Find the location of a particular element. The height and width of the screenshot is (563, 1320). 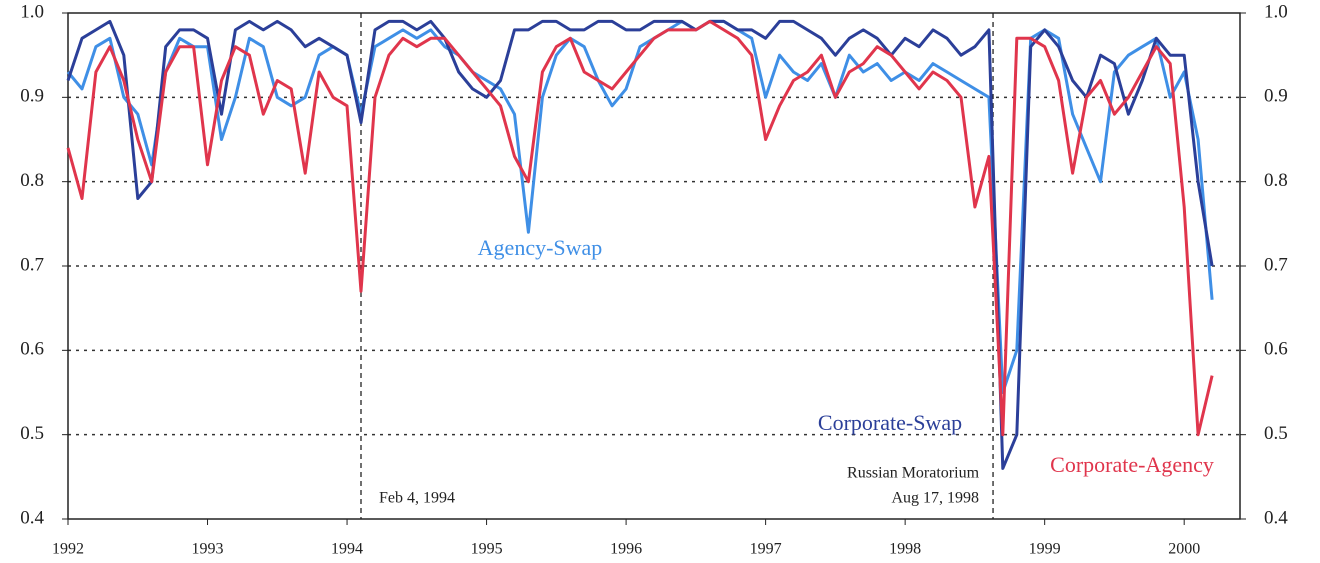

x-tick-label: 1997 is located at coordinates (766, 549).